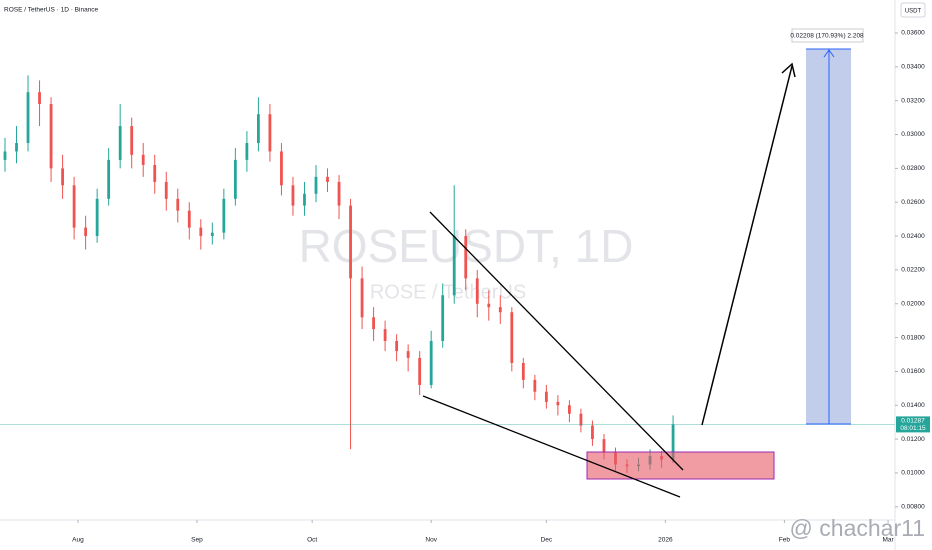 The height and width of the screenshot is (550, 932). What do you see at coordinates (680, 465) in the screenshot?
I see `support-zone` at bounding box center [680, 465].